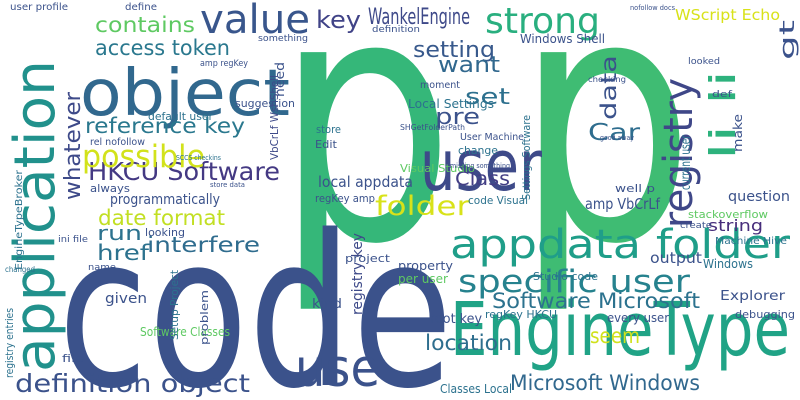  I want to click on word: WScript Echo, so click(727, 15).